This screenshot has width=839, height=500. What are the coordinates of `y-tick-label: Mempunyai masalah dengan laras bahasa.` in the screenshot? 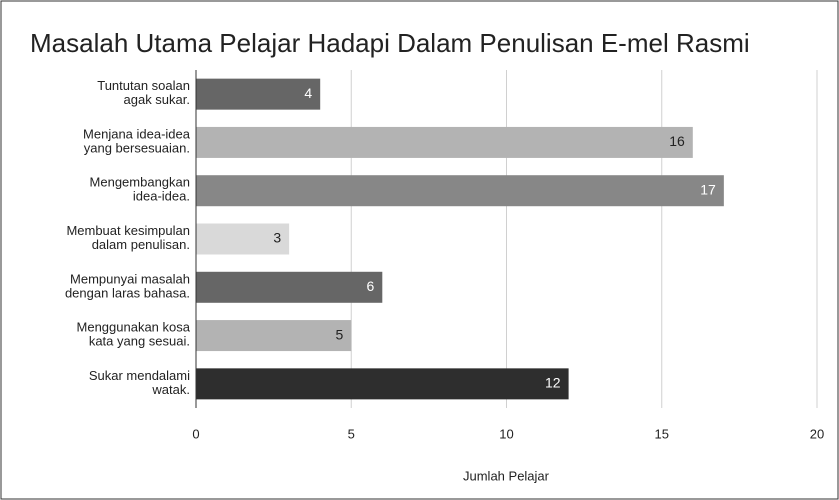 It's located at (127, 286).